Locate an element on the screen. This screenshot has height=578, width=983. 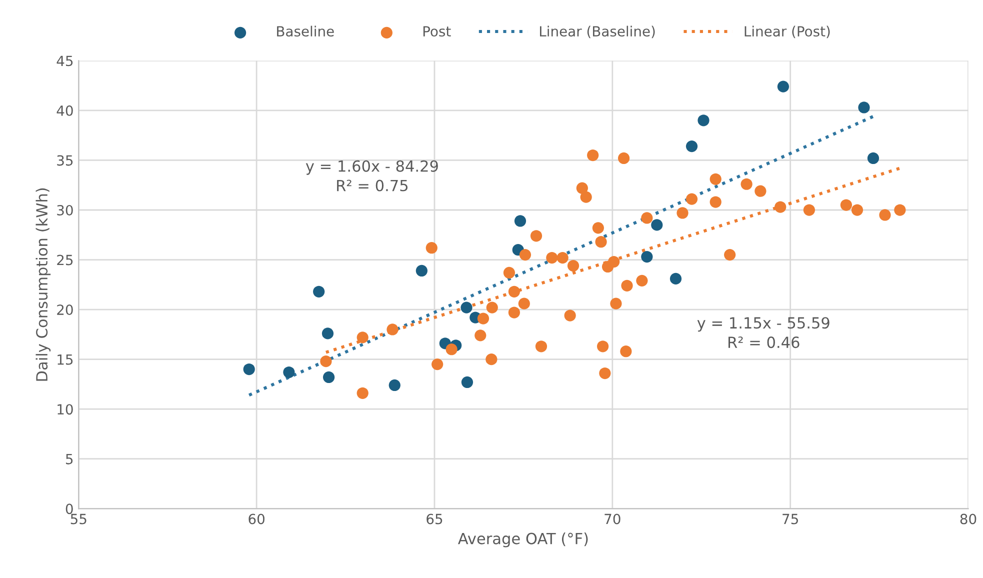
x-tick-label: 55 is located at coordinates (78, 519).